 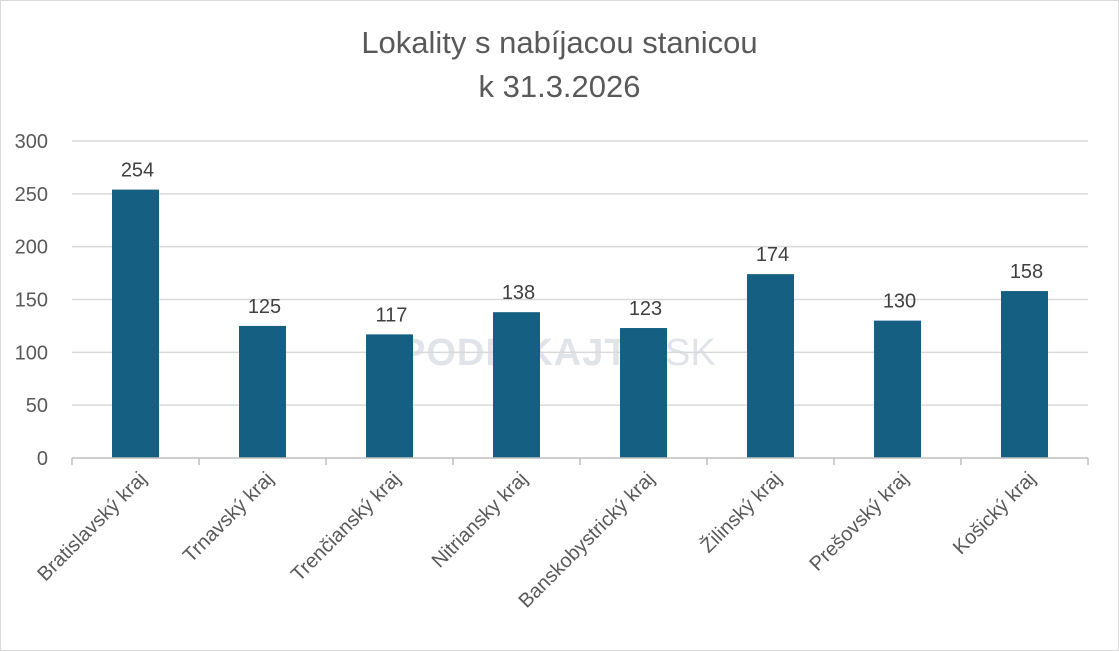 What do you see at coordinates (31, 353) in the screenshot?
I see `y-tick-label: 100` at bounding box center [31, 353].